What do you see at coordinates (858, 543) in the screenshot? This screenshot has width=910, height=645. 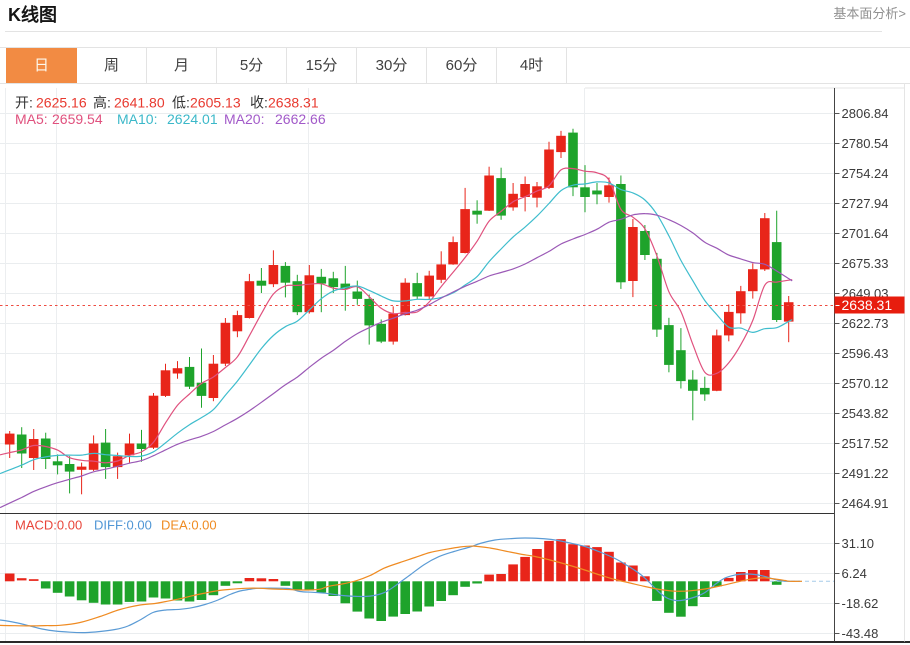 I see `svg-text: 31.10` at bounding box center [858, 543].